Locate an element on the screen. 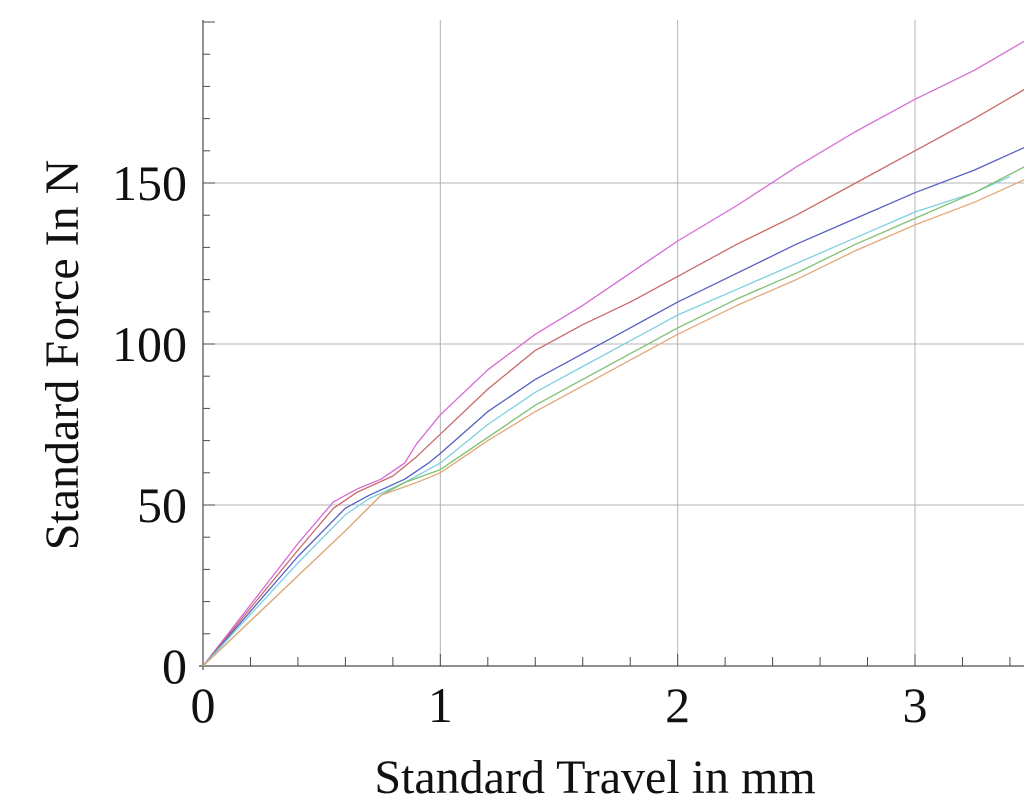 This screenshot has height=803, width=1024. x-tick-label-layer: 0 1 2 3 is located at coordinates (559, 705).